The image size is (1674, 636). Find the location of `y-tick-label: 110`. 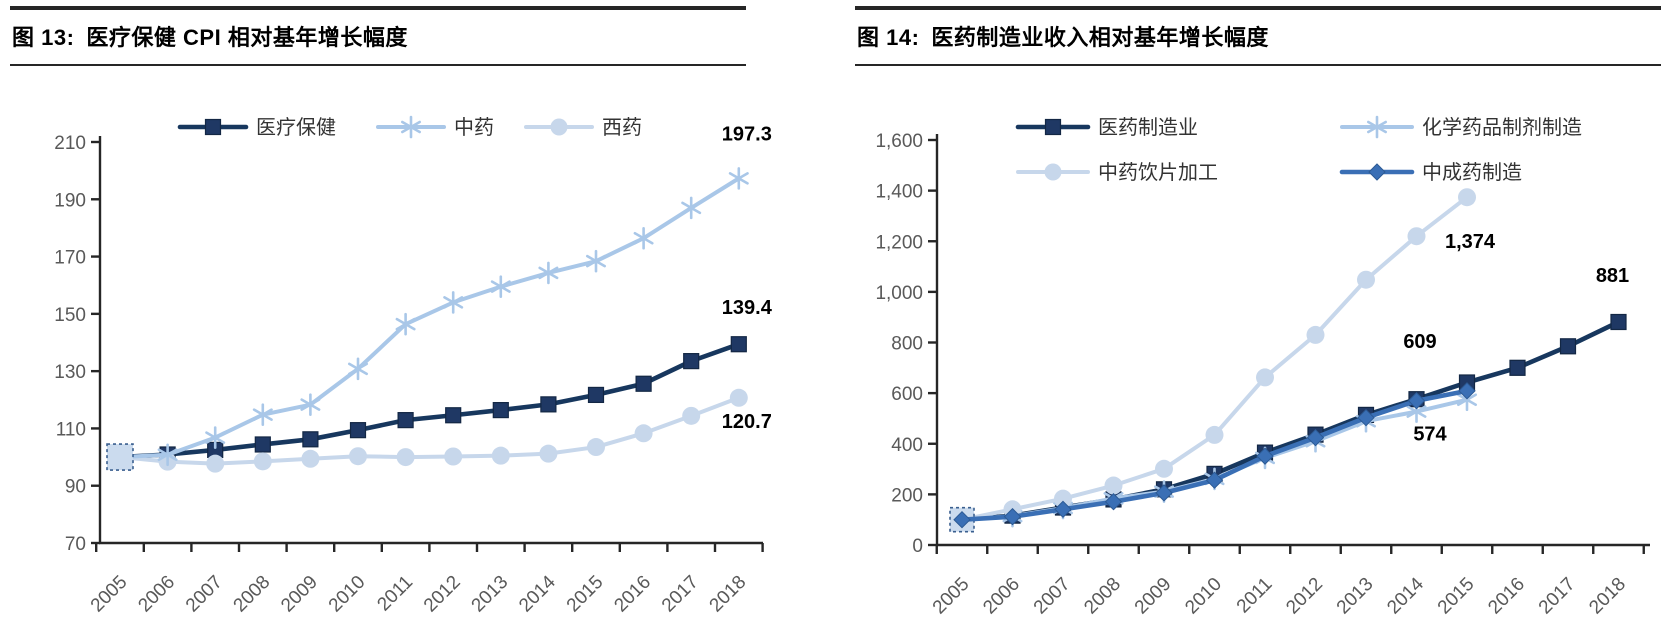

y-tick-label: 110 is located at coordinates (71, 429).